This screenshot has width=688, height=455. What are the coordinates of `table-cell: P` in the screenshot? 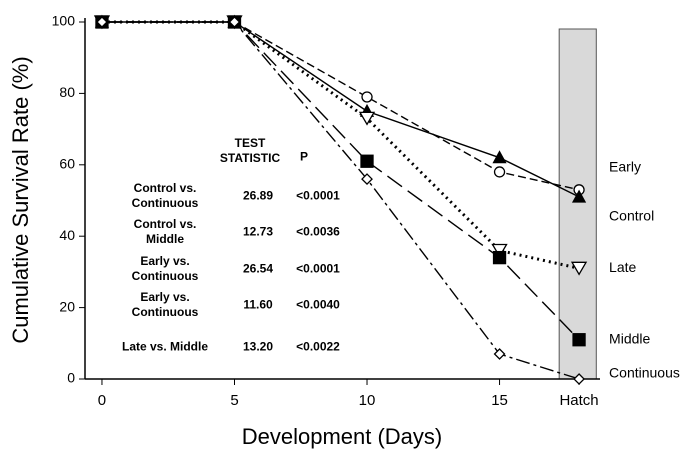 It's located at (303, 156).